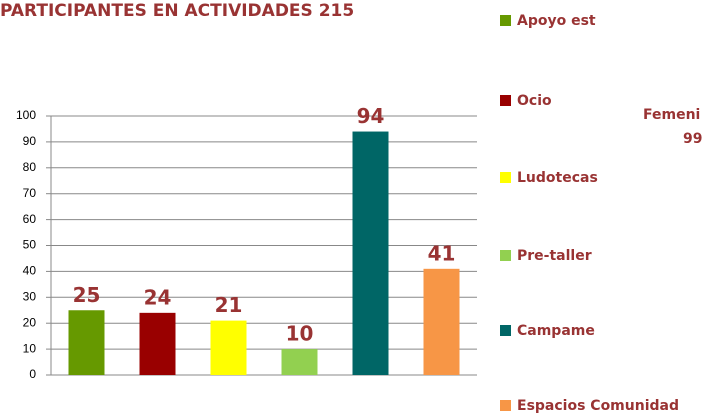  What do you see at coordinates (32, 374) in the screenshot?
I see `y-tick-label: 0` at bounding box center [32, 374].